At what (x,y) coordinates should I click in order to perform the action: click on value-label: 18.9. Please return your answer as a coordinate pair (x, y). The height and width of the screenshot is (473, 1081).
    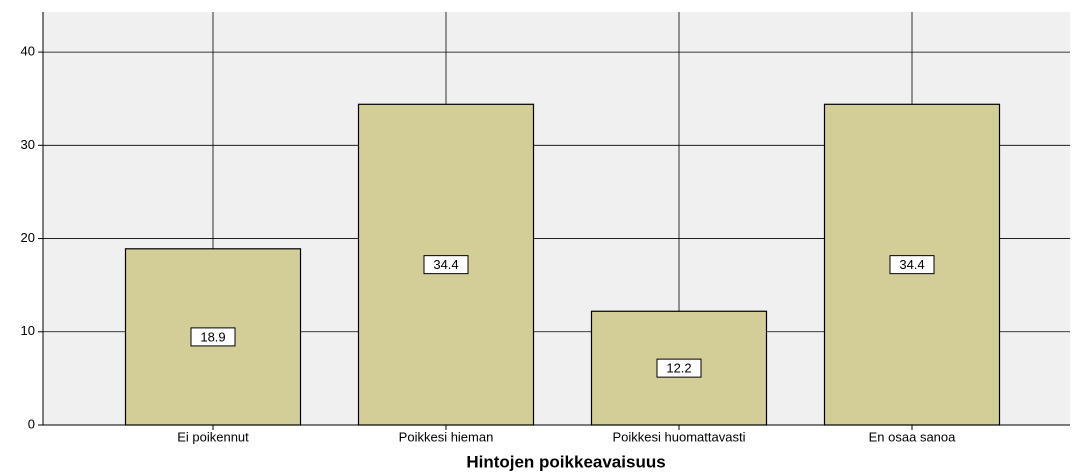
    Looking at the image, I should click on (212, 336).